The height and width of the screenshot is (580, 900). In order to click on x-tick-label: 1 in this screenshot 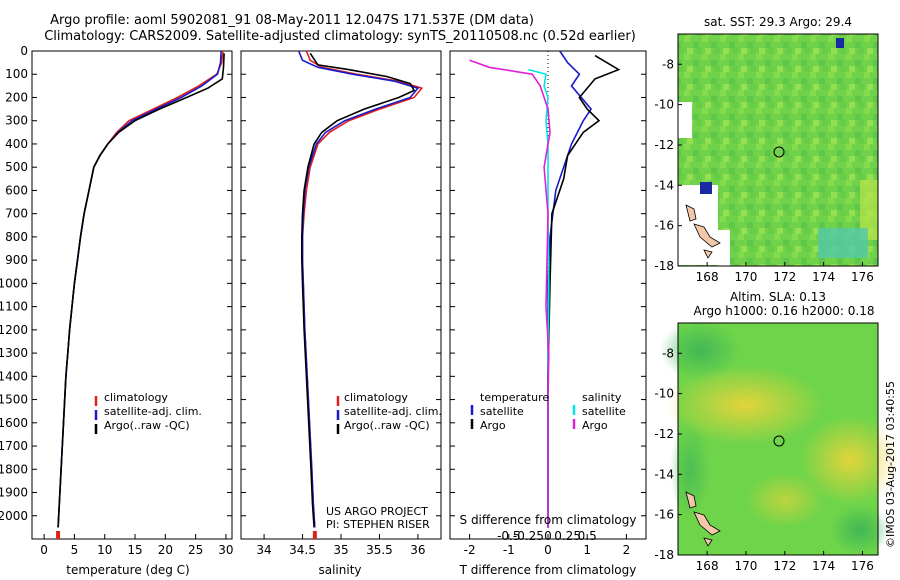, I will do `click(587, 550)`.